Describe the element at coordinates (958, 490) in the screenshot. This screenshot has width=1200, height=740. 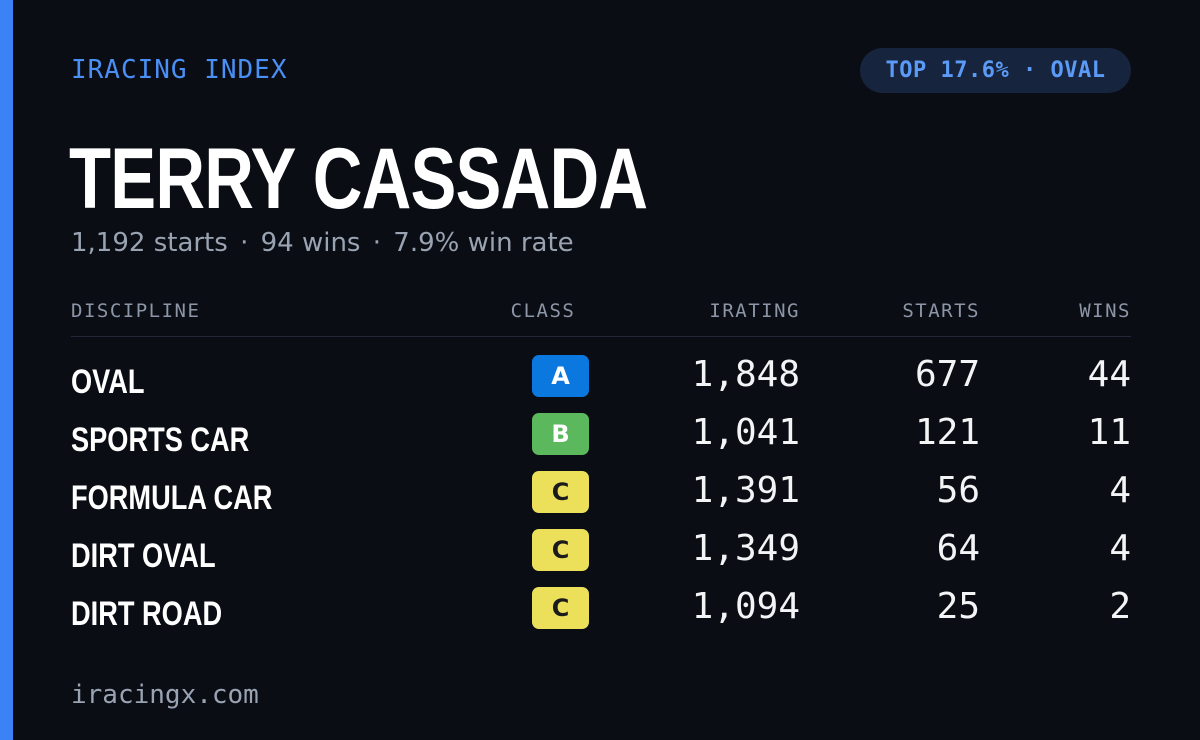
I see `starts-value: 56` at that location.